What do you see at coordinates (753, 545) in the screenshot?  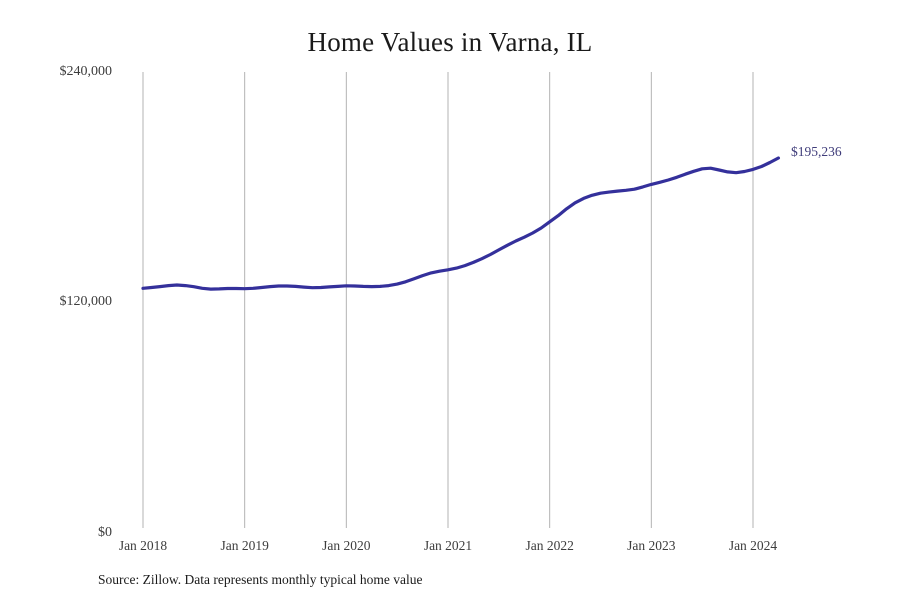 I see `x-tick-label: Jan 2024` at bounding box center [753, 545].